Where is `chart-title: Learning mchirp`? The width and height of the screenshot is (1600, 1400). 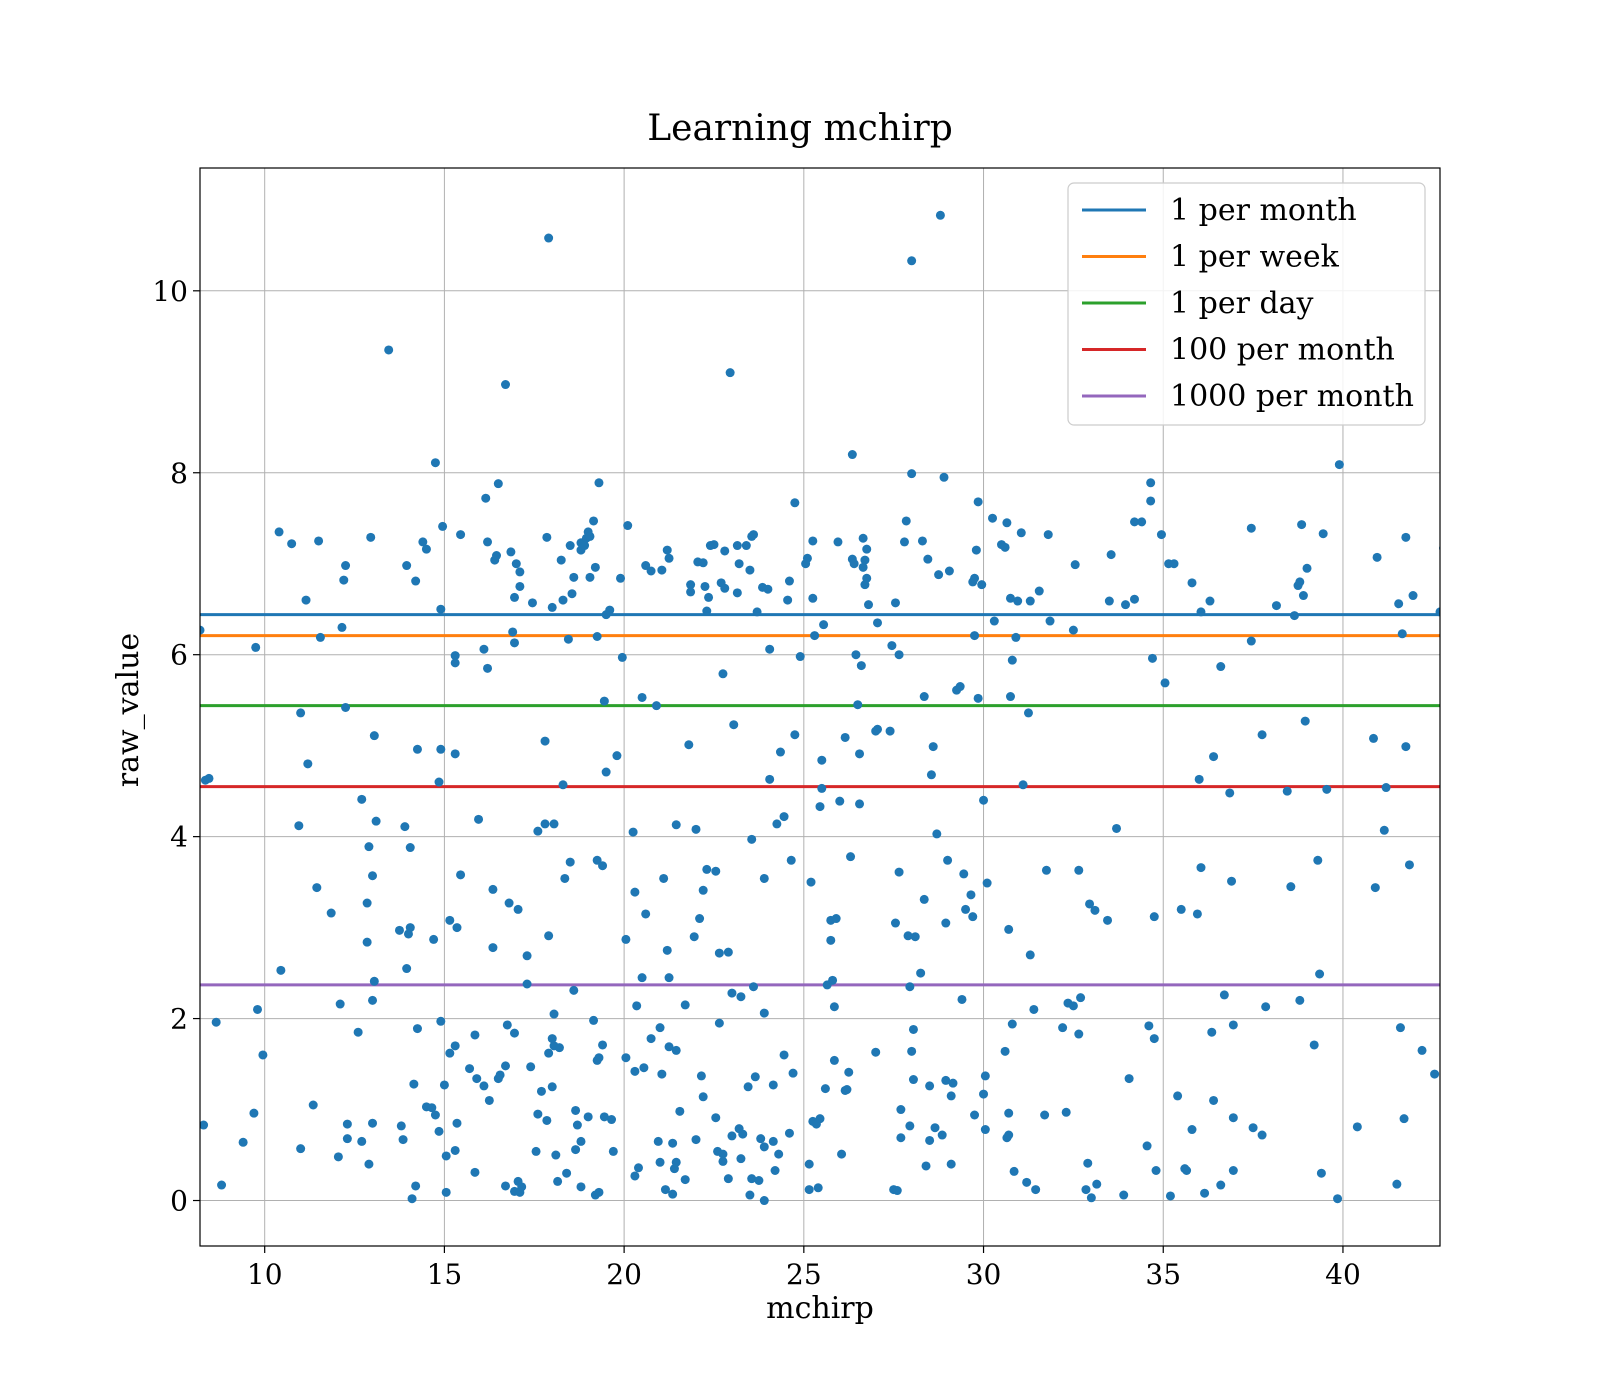 chart-title: Learning mchirp is located at coordinates (800, 128).